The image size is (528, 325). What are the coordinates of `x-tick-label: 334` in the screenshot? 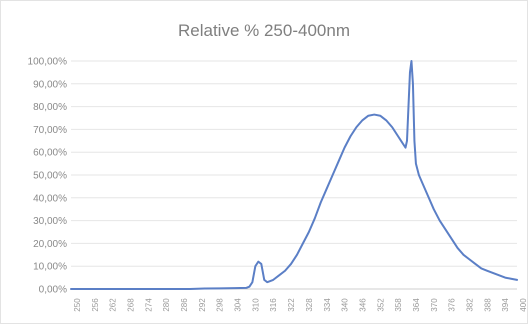 It's located at (327, 305).